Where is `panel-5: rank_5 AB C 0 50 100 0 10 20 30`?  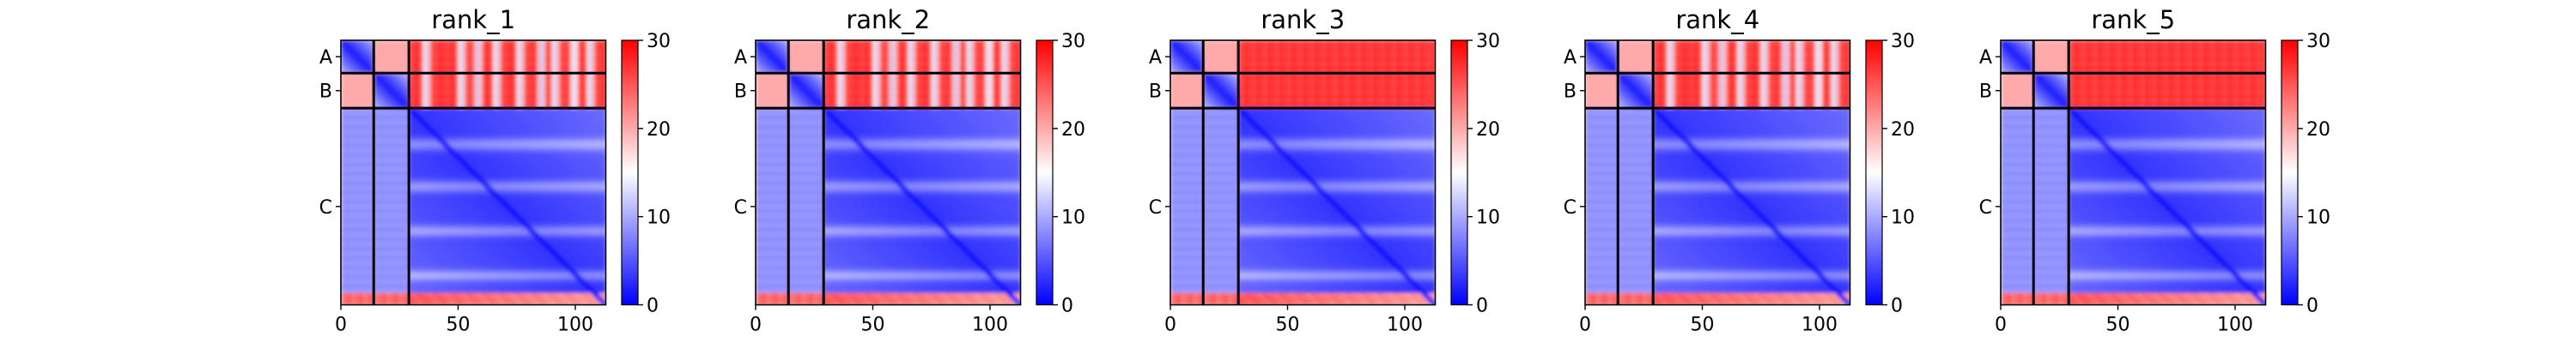 panel-5: rank_5 AB C 0 50 100 0 10 20 30 is located at coordinates (2155, 170).